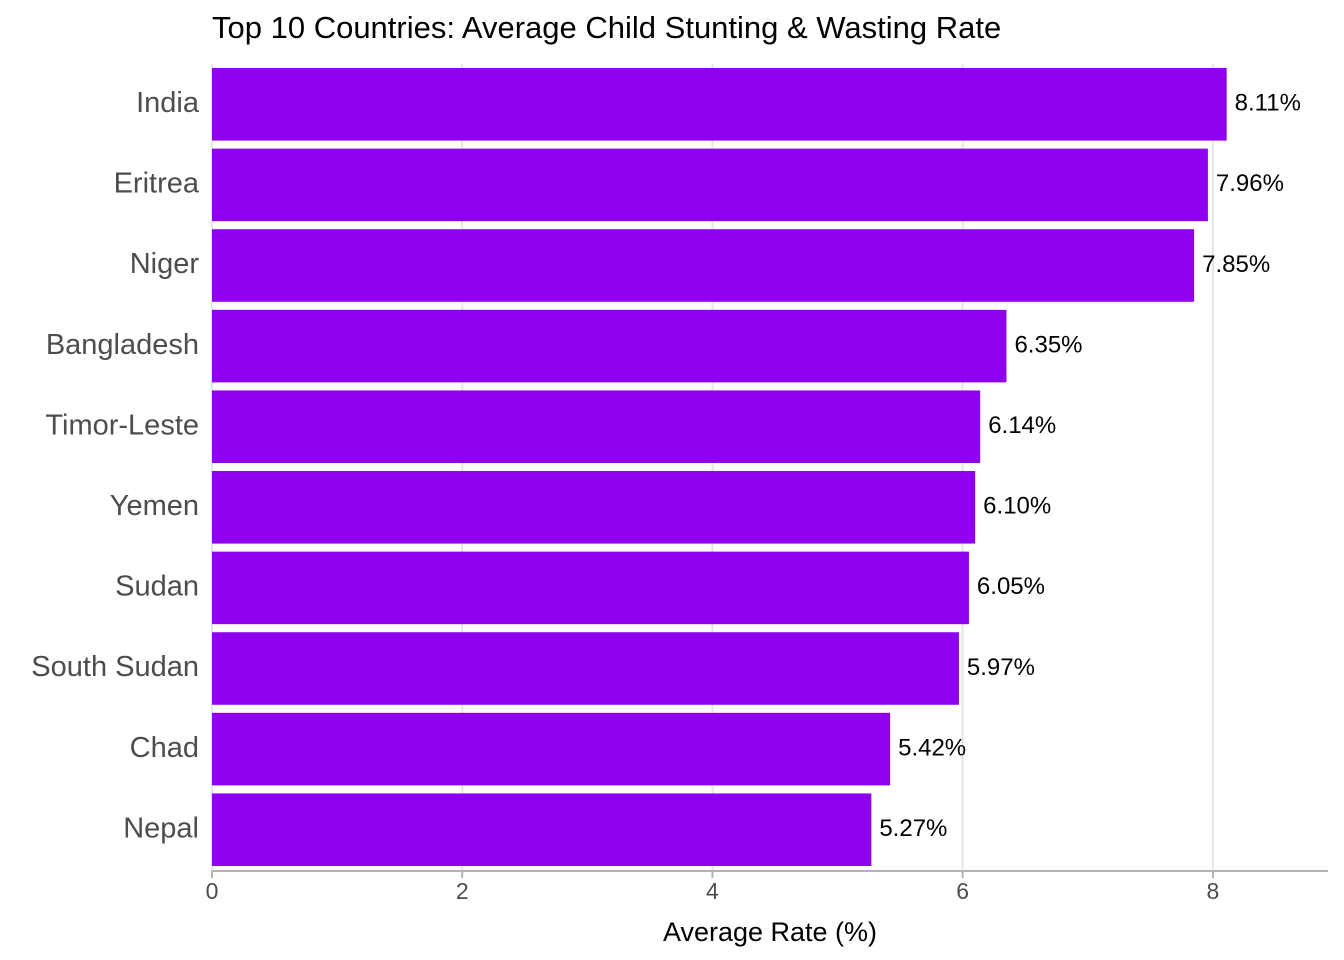  I want to click on y-tick-label: Timor-Leste, so click(122, 425).